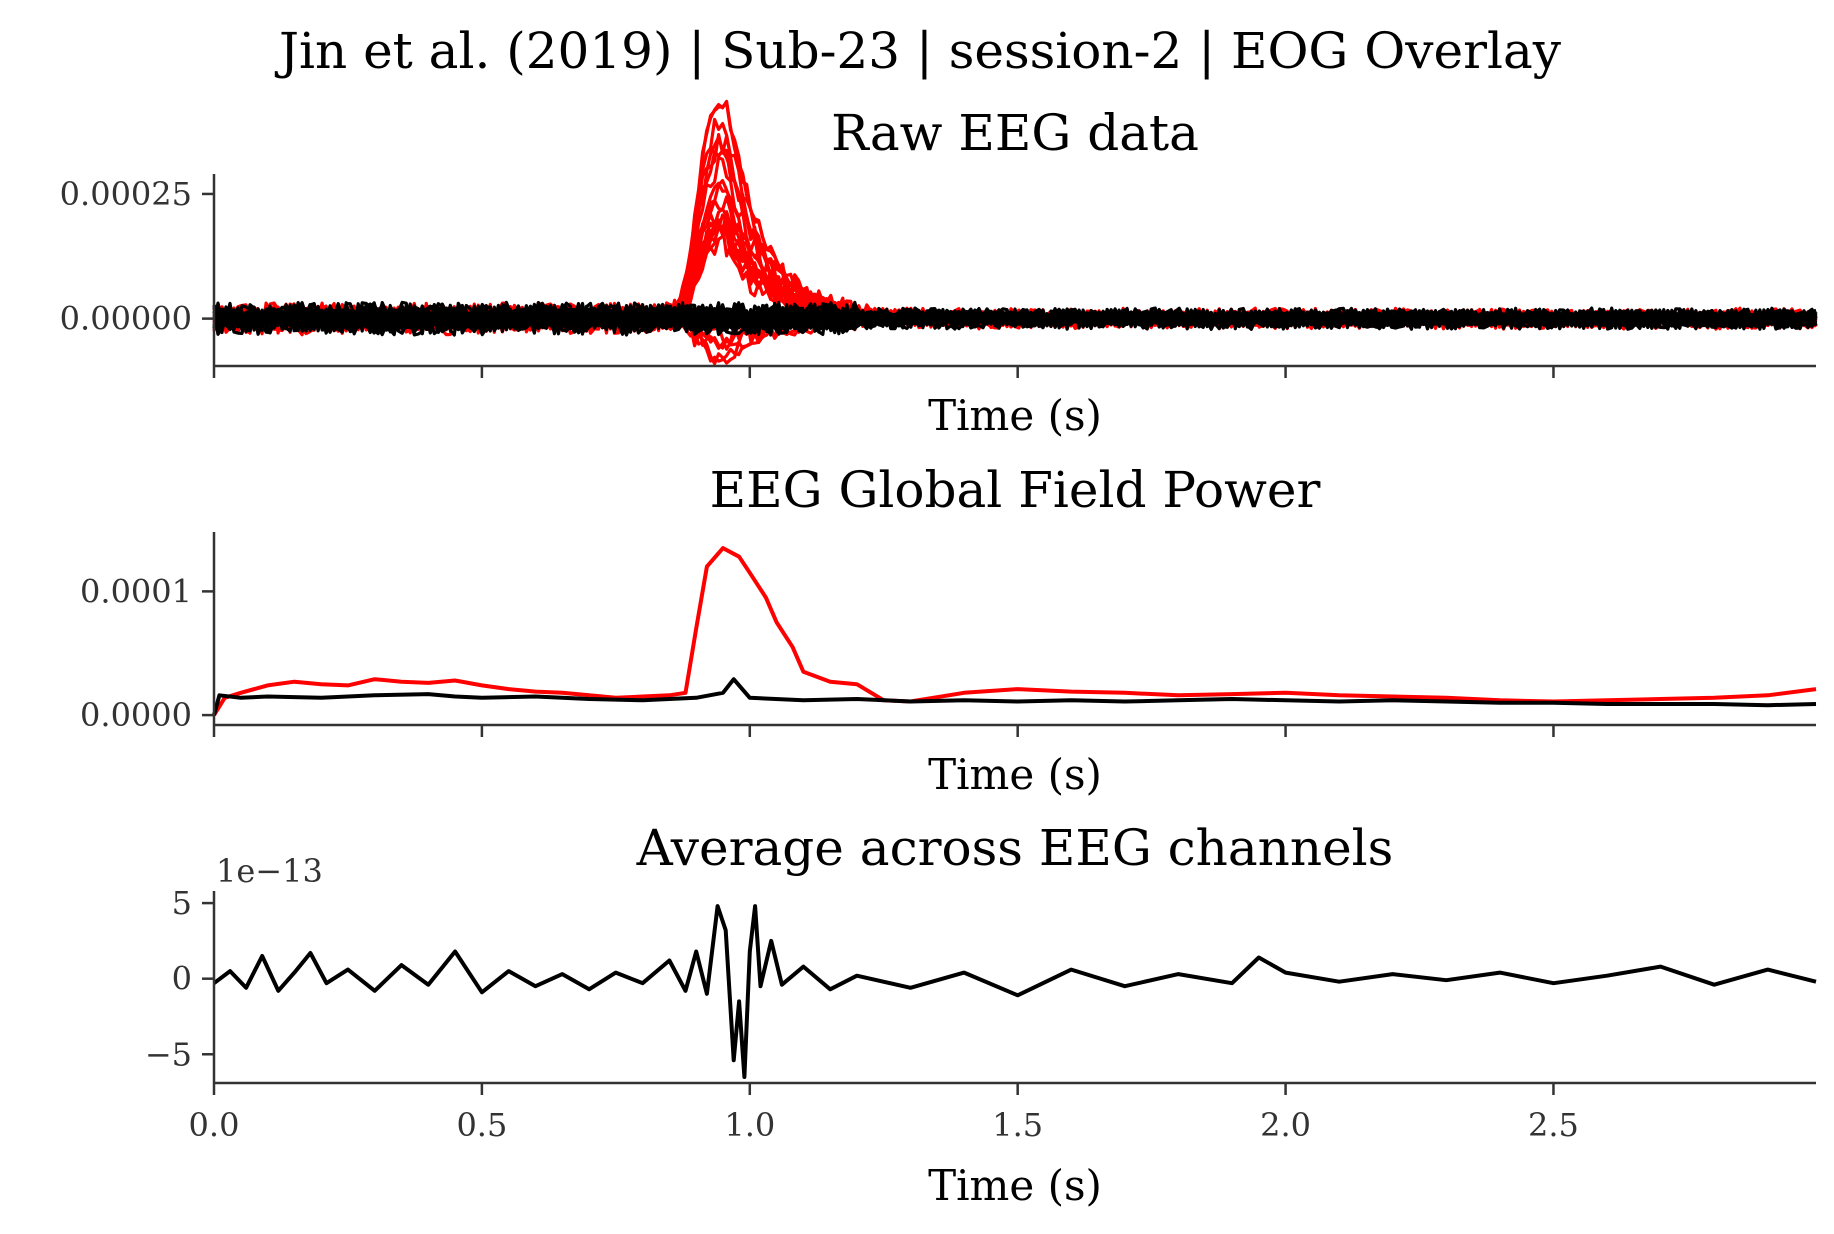 Image resolution: width=1834 pixels, height=1234 pixels. I want to click on panel-title: EEG Global Field Power, so click(1015, 490).